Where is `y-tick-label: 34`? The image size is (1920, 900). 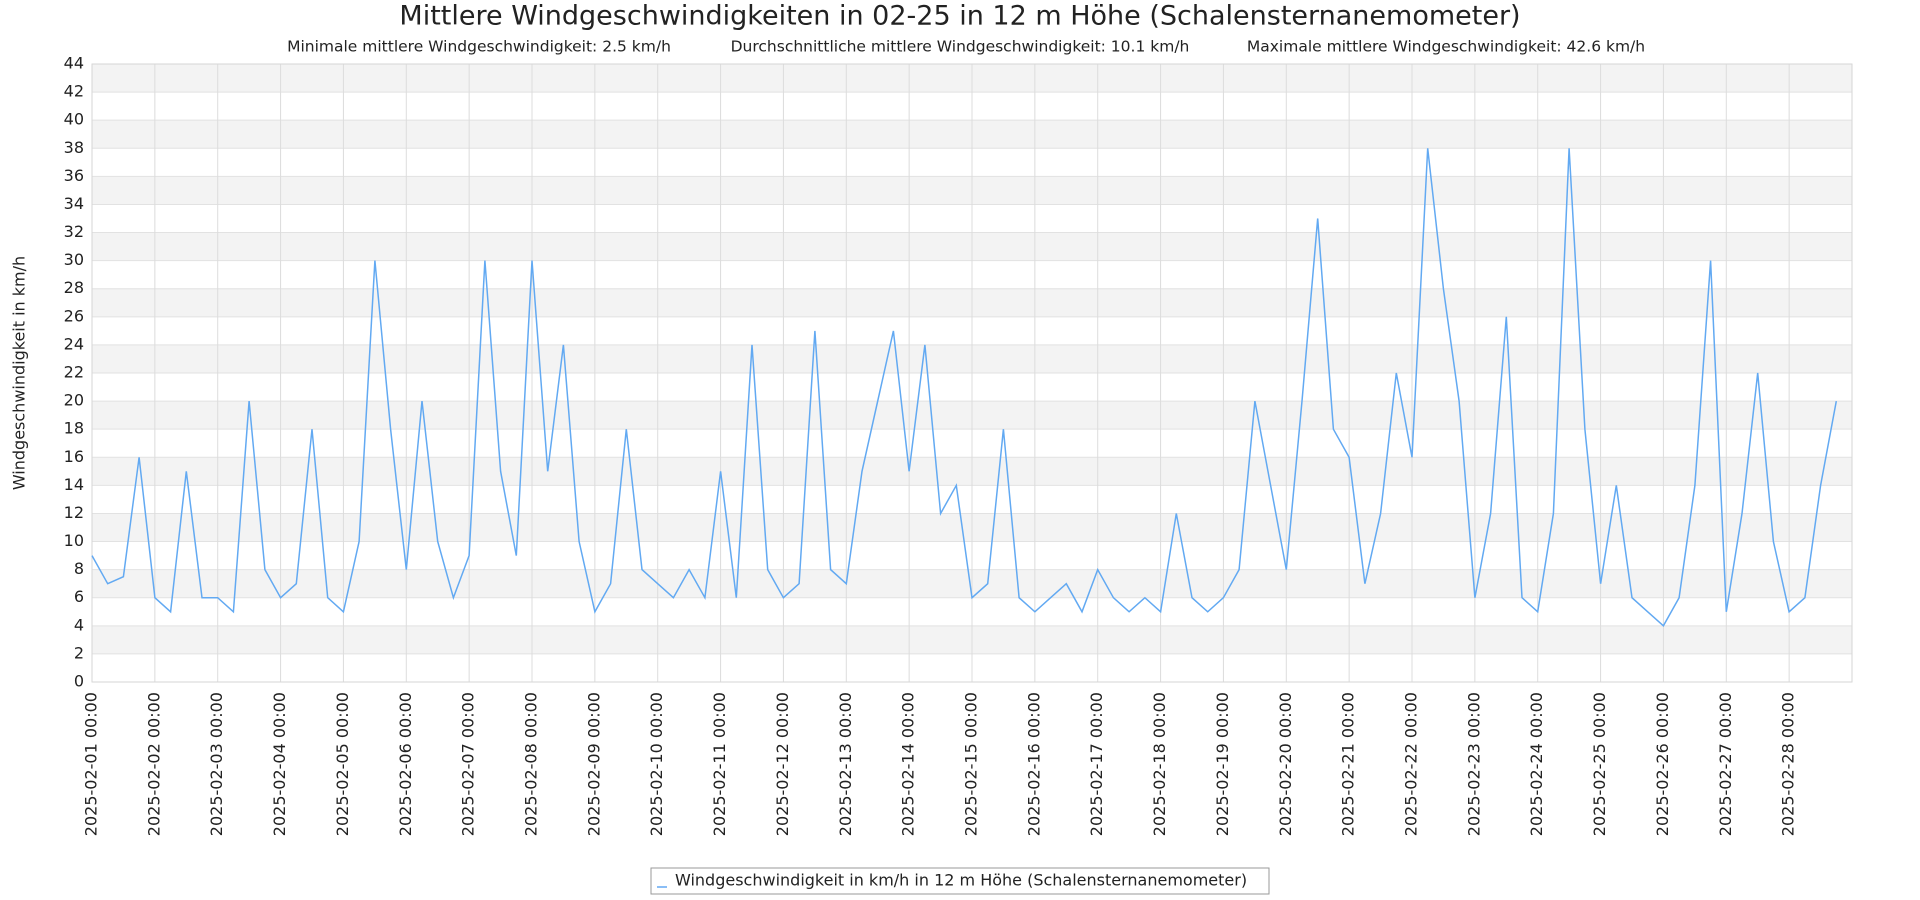 y-tick-label: 34 is located at coordinates (74, 203).